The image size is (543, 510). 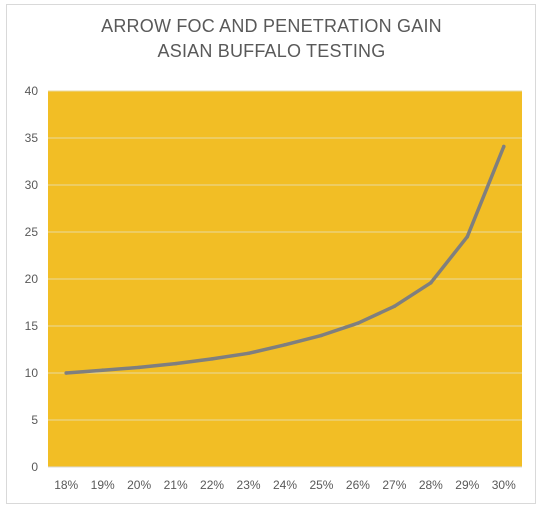 What do you see at coordinates (66, 485) in the screenshot?
I see `x-tick-label: 18%` at bounding box center [66, 485].